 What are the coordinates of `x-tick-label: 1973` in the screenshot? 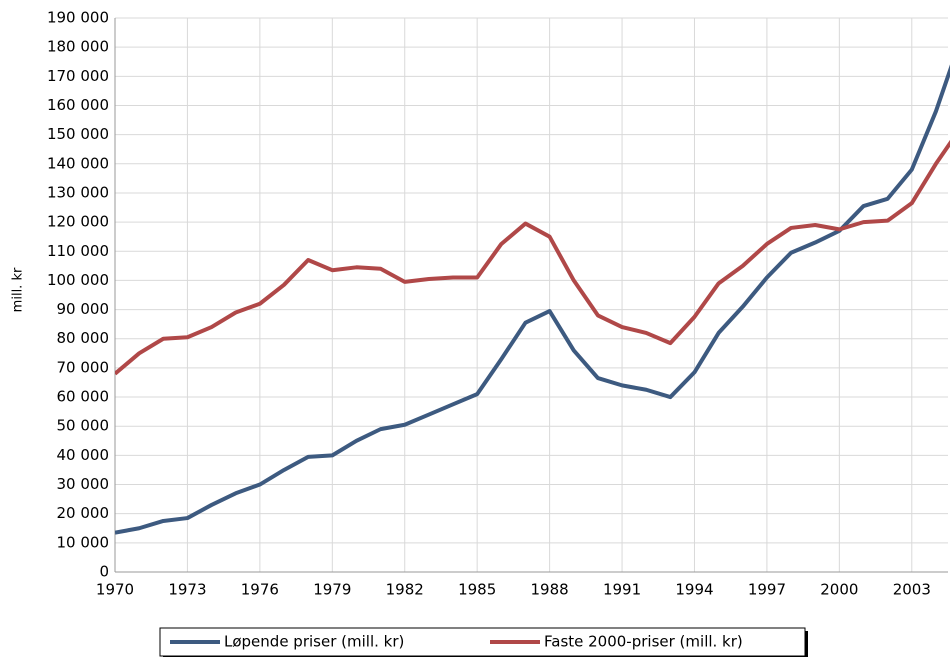 It's located at (187, 590).